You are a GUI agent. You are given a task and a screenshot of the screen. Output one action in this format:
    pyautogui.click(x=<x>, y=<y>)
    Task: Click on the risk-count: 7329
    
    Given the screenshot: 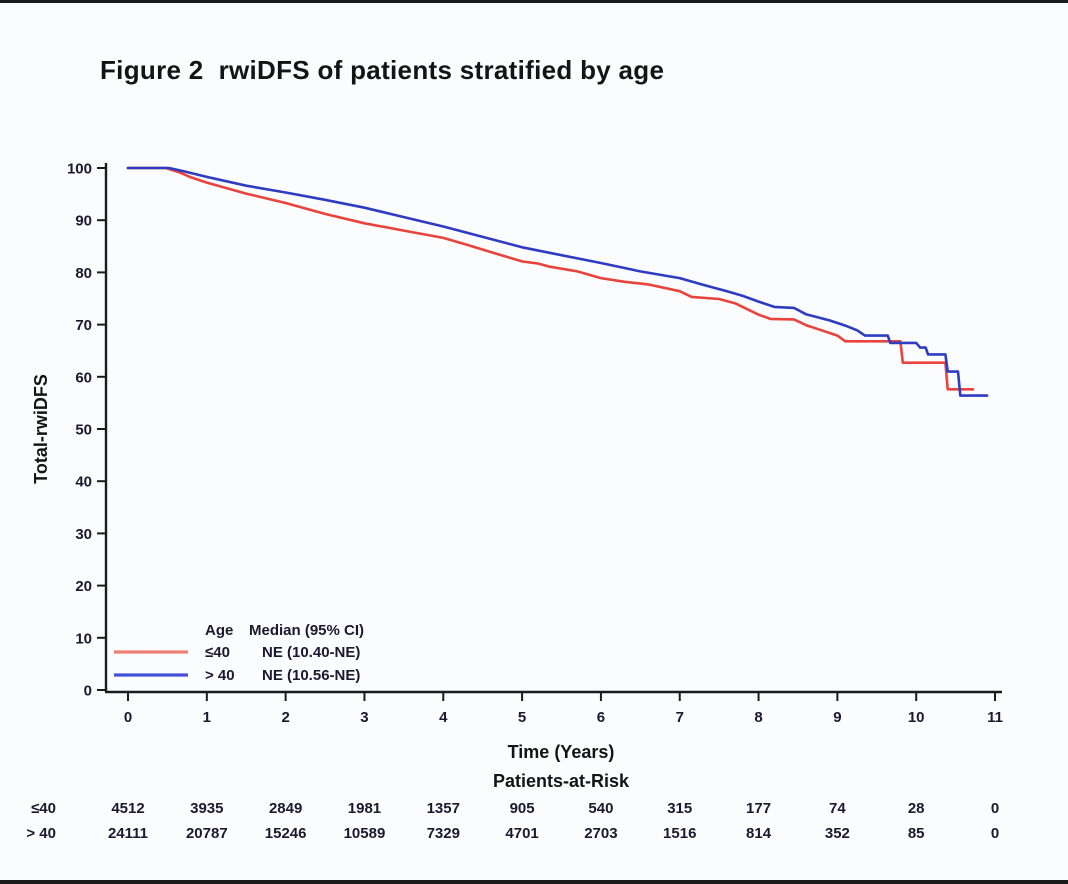 What is the action you would take?
    pyautogui.click(x=443, y=833)
    